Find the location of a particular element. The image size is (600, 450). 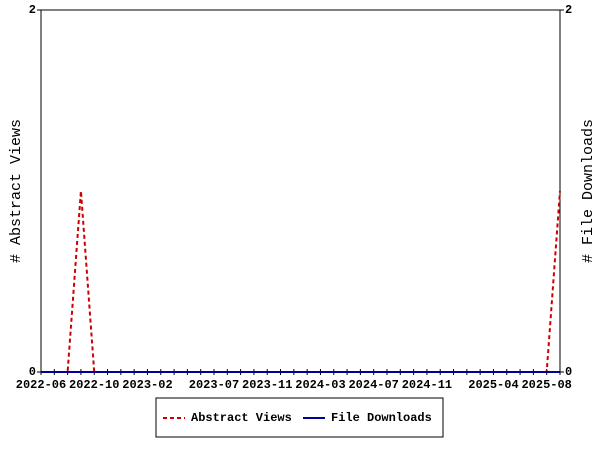

x-tick-label: 2023-11 is located at coordinates (267, 385).